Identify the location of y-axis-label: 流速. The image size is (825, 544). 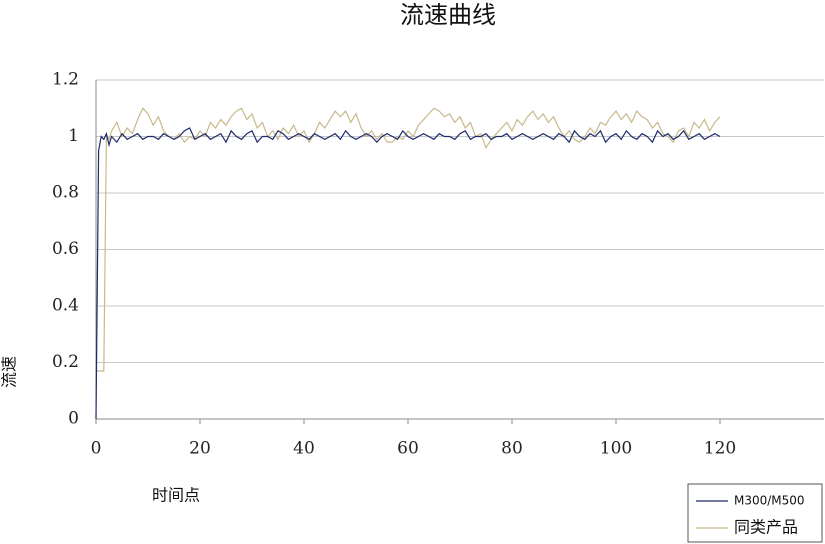
(9, 372).